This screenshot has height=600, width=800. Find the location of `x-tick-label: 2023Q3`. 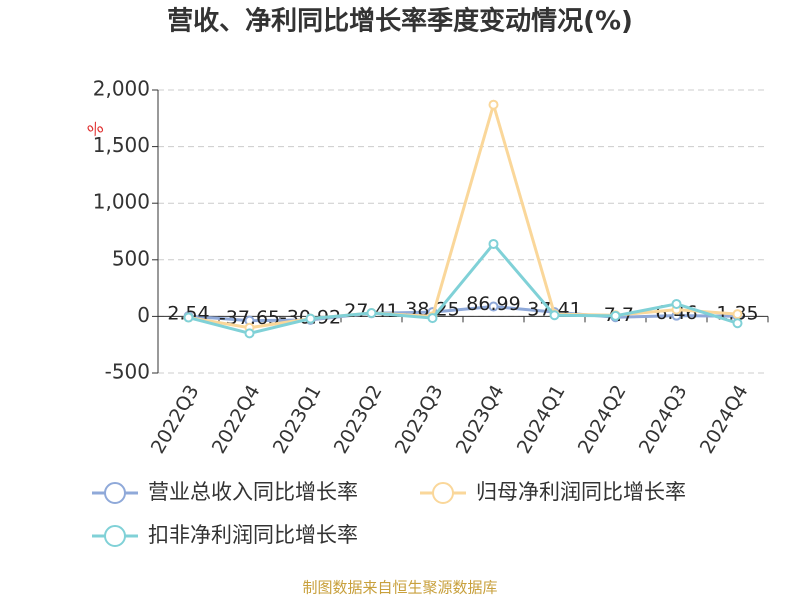

x-tick-label: 2023Q3 is located at coordinates (419, 419).